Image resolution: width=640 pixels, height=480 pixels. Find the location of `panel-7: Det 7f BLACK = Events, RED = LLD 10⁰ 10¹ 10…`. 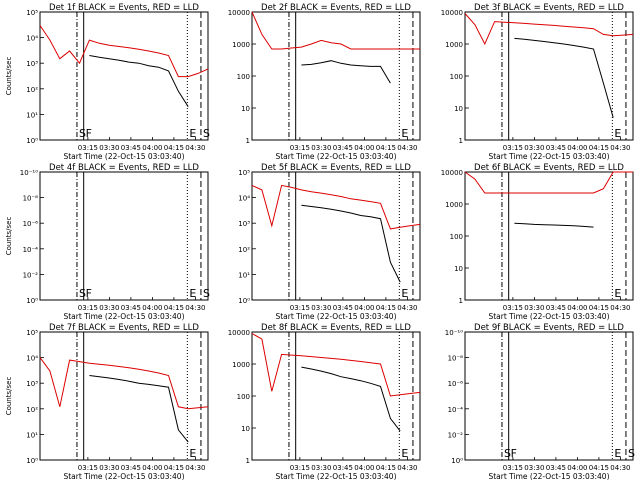

panel-7: Det 7f BLACK = Events, RED = LLD 10⁰ 10¹ 10… is located at coordinates (107, 401).